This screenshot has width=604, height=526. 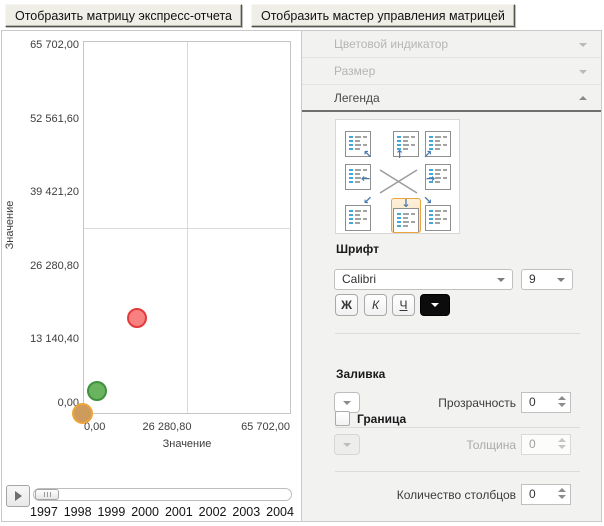 What do you see at coordinates (212, 512) in the screenshot?
I see `year-label: 2002` at bounding box center [212, 512].